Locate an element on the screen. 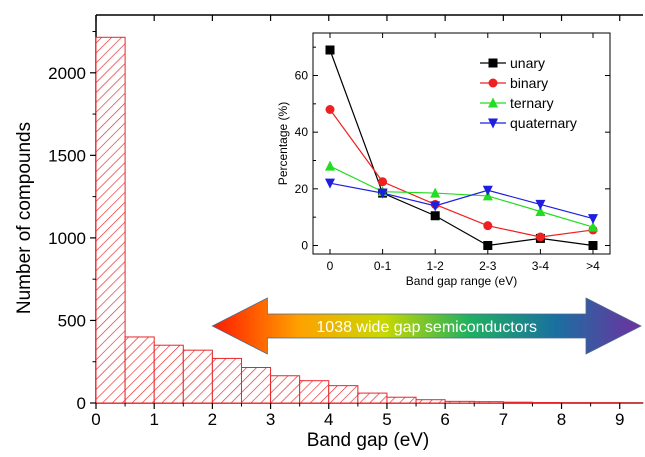 The height and width of the screenshot is (457, 645). inset-x-tick-label: 3-4 is located at coordinates (541, 266).